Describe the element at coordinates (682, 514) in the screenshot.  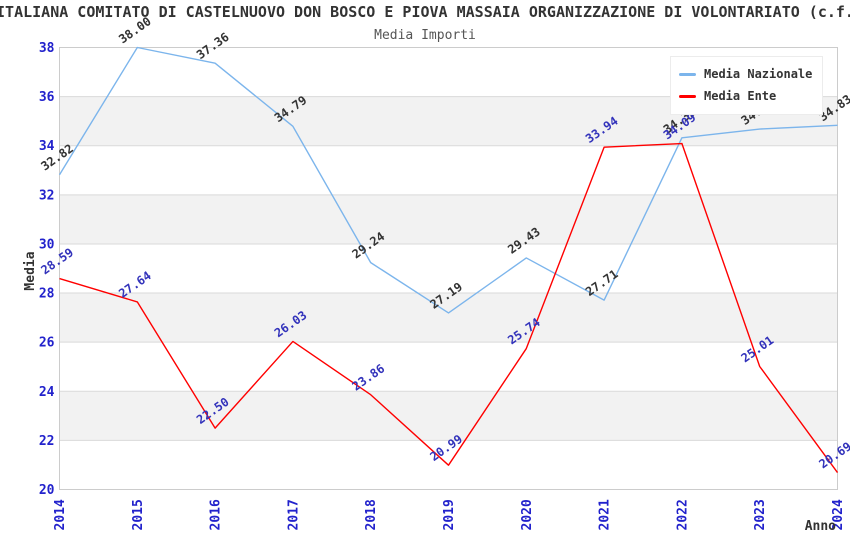
I see `x-tick-label: 2022` at that location.